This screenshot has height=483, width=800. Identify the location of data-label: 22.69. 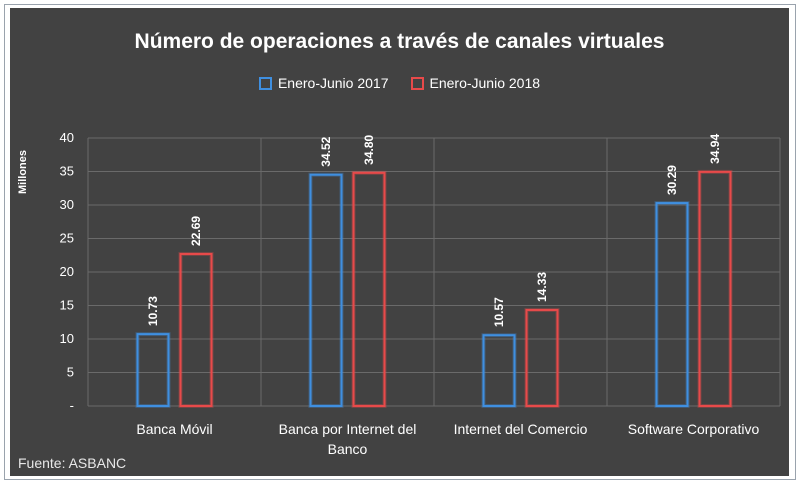
(196, 231).